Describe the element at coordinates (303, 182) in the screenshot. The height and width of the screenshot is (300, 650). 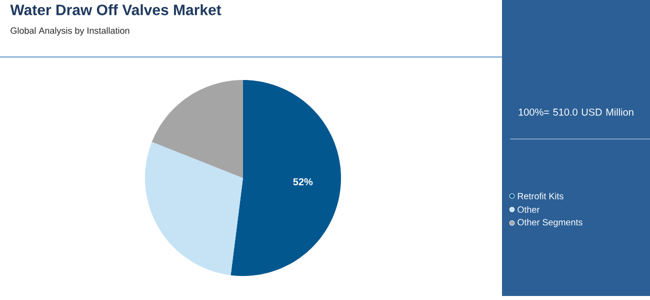
I see `data-label: 52%` at that location.